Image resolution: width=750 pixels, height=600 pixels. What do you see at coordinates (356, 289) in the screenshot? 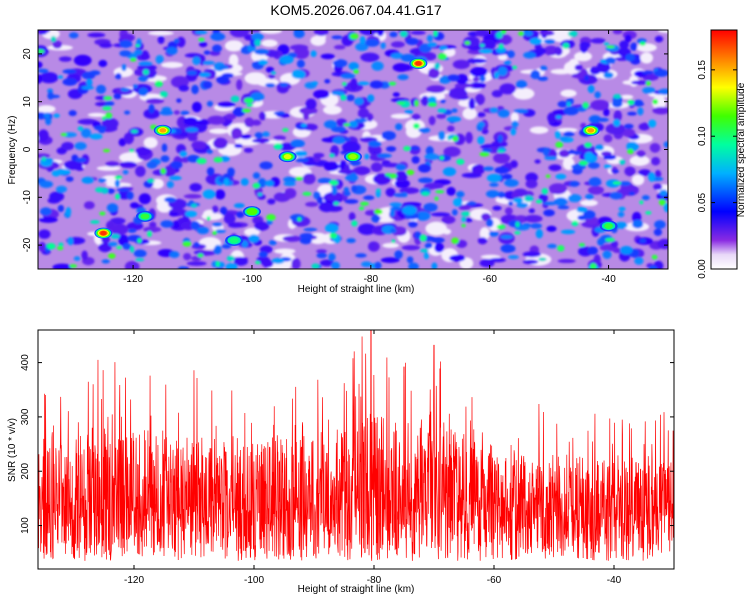
I see `spectrogram-x-label: Height of straight line (km)` at bounding box center [356, 289].